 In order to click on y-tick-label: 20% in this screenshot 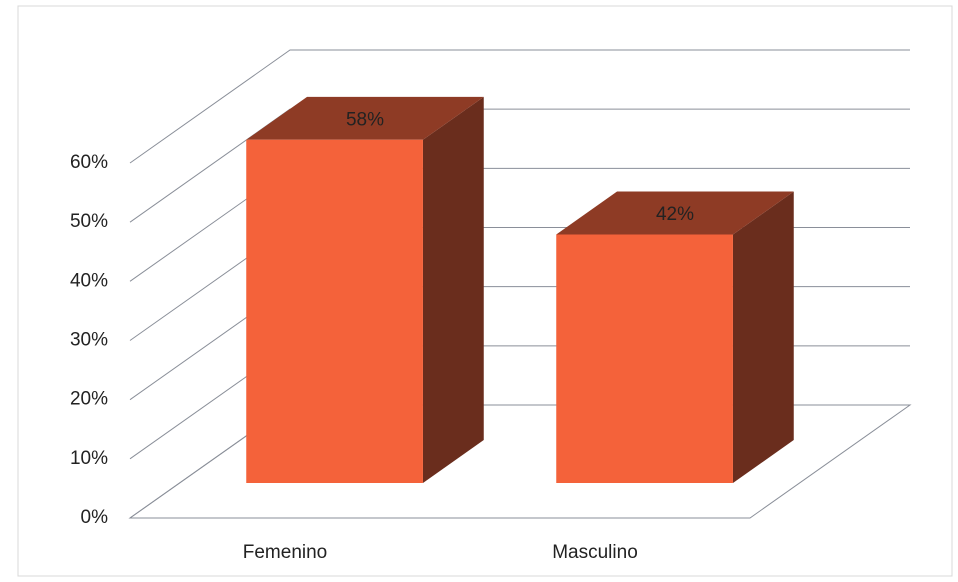, I will do `click(89, 399)`.